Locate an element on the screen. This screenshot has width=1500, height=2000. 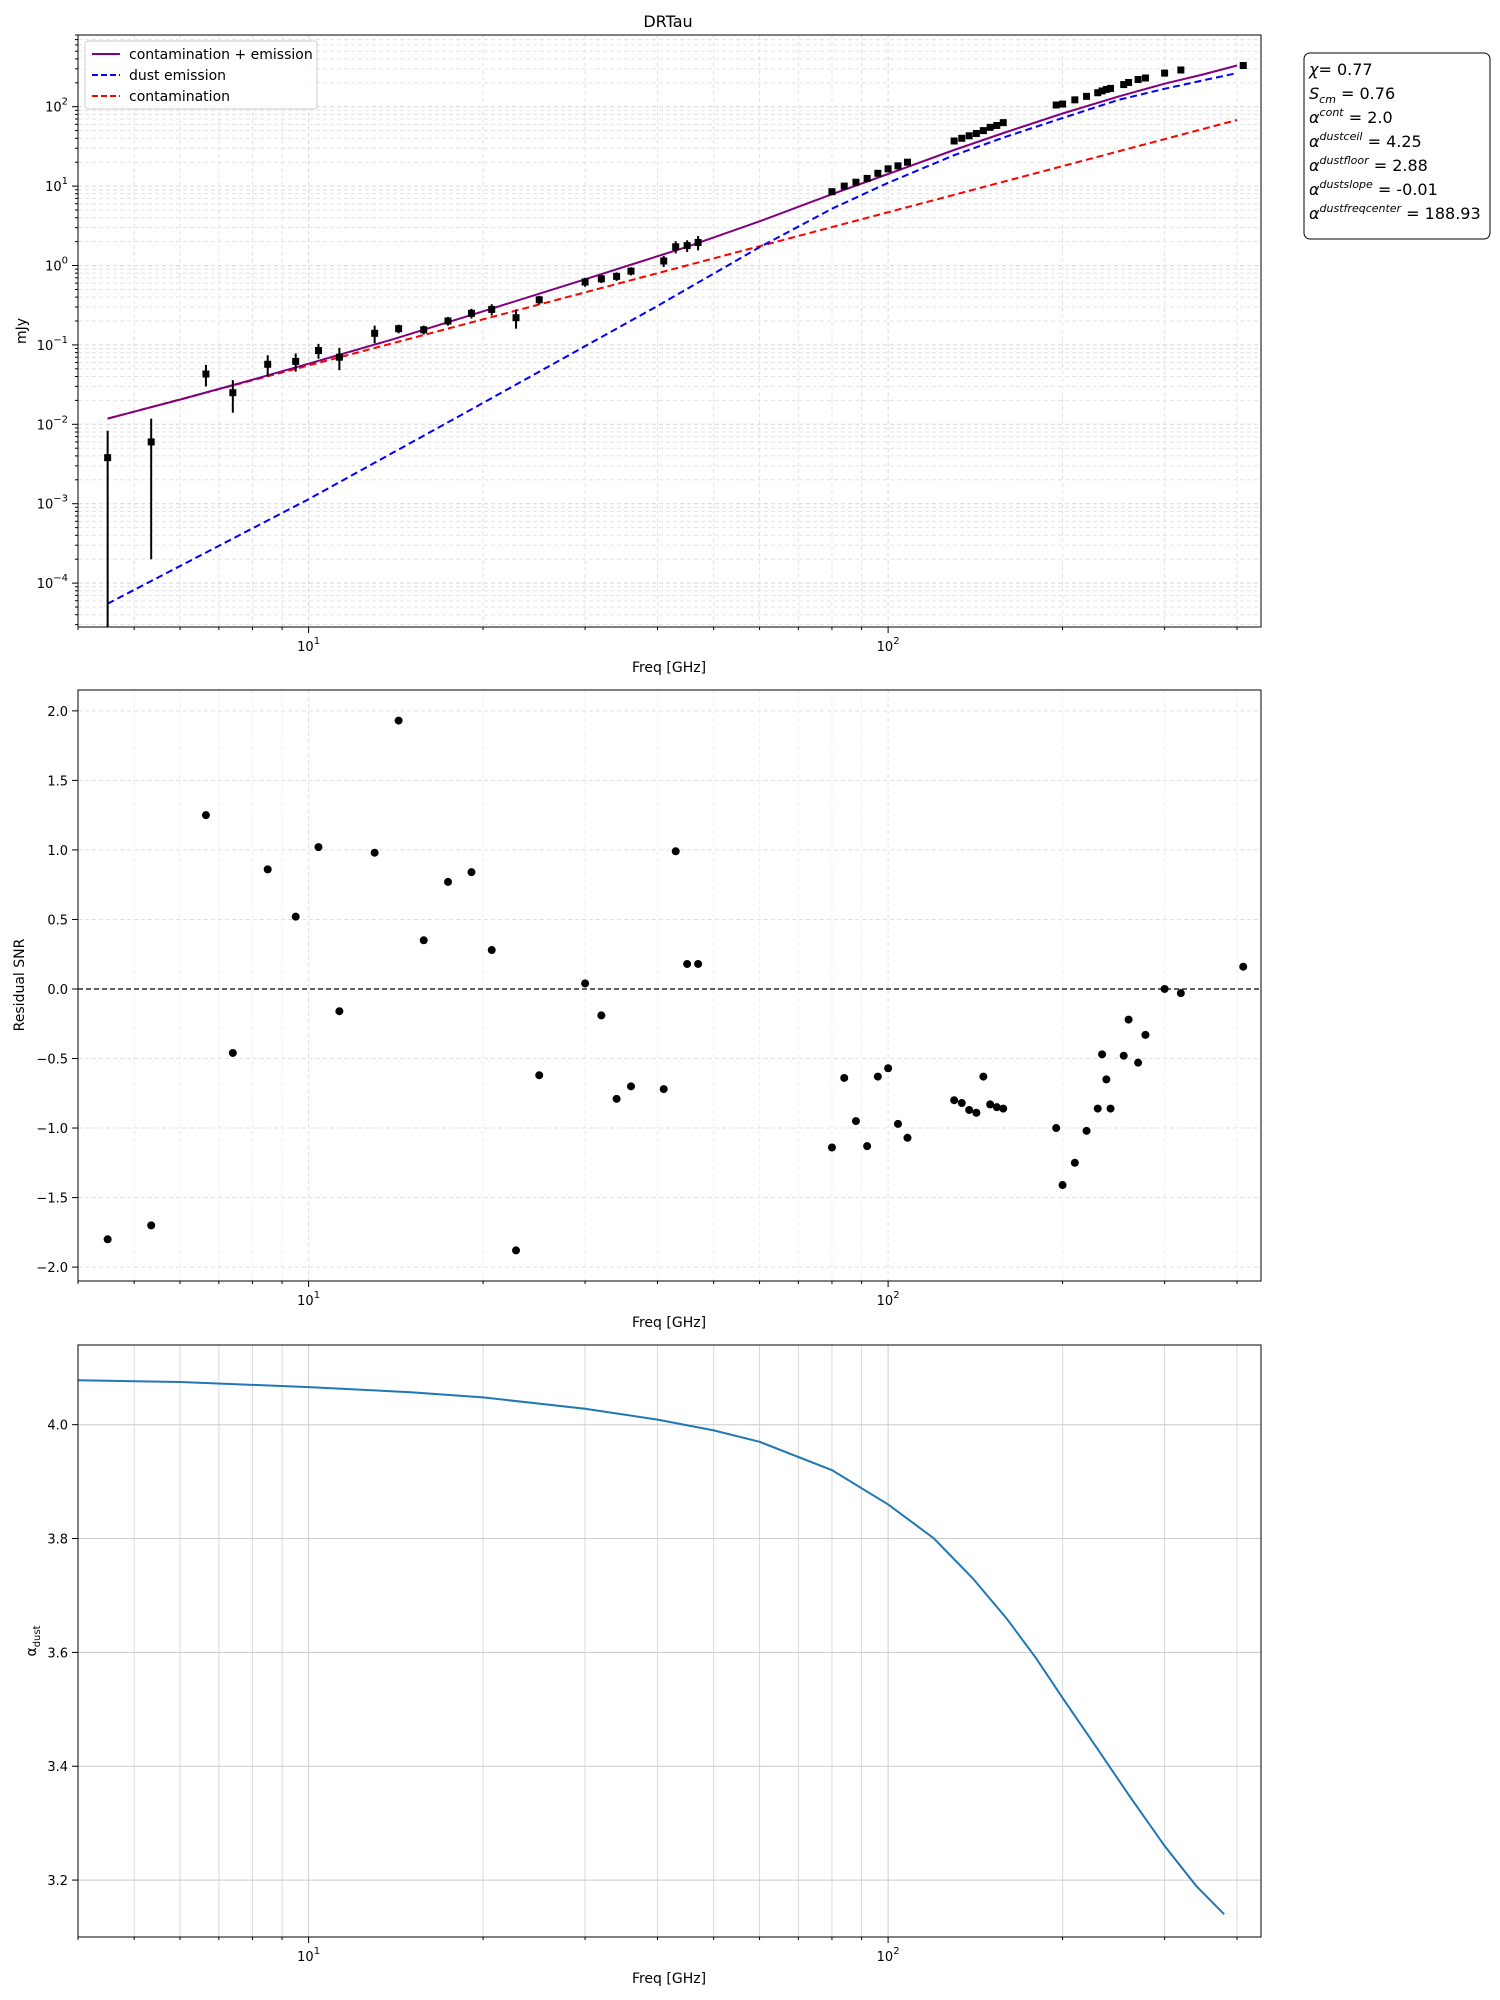
fit-parameter-line: Scm = 0.76 is located at coordinates (1352, 95).